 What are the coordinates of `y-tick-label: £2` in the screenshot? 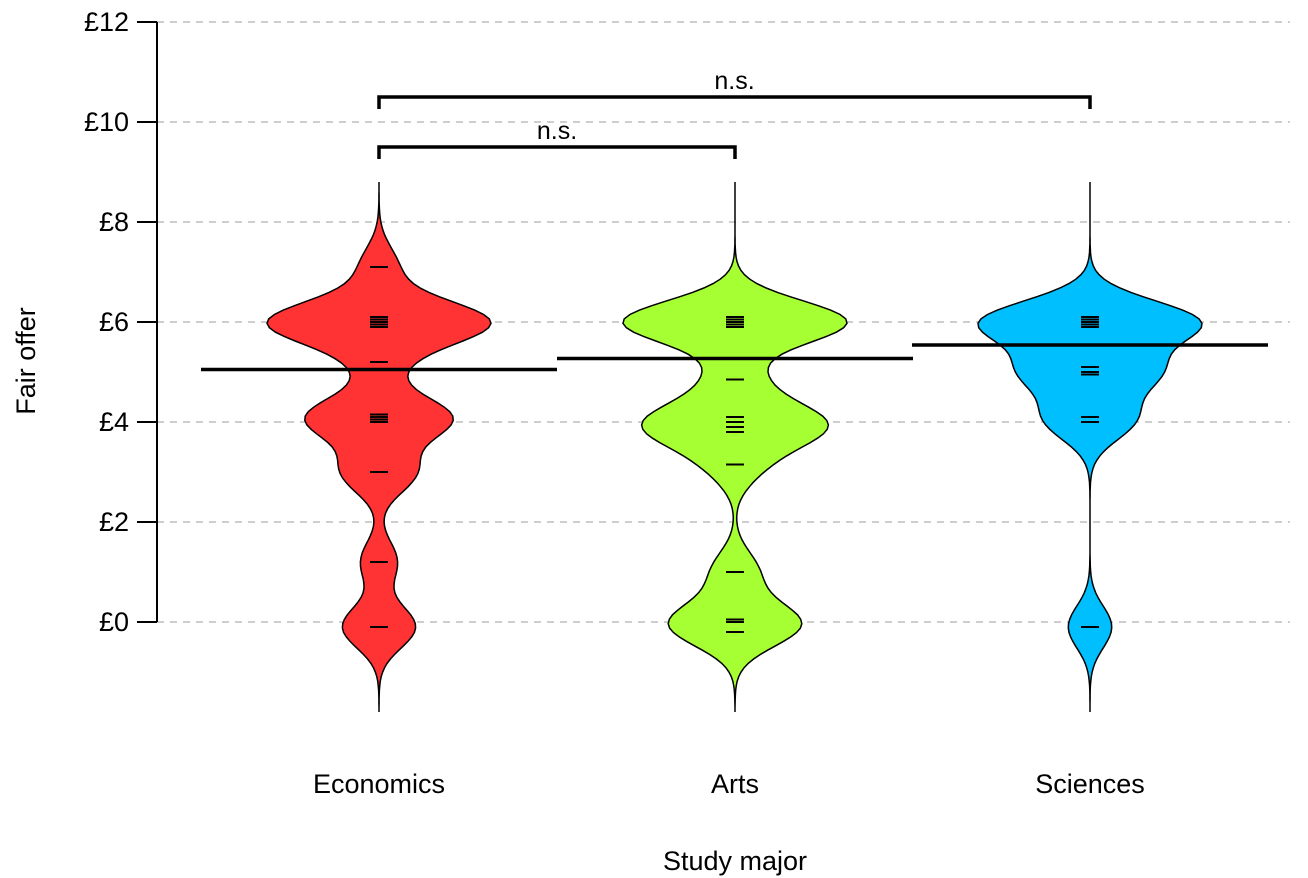 It's located at (114, 522).